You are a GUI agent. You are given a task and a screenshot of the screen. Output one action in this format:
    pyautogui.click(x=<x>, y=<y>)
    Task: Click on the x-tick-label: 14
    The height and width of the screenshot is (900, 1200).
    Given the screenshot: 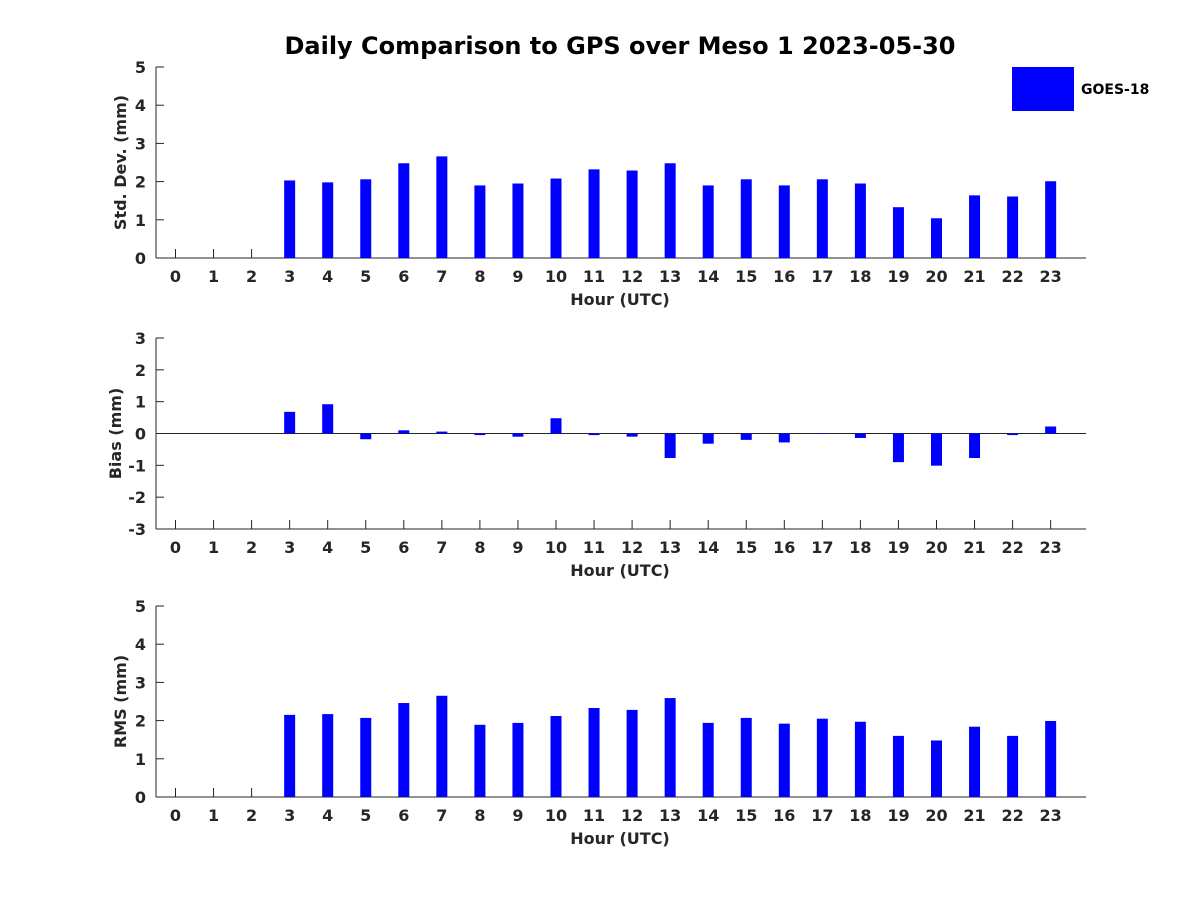 What is the action you would take?
    pyautogui.click(x=708, y=276)
    